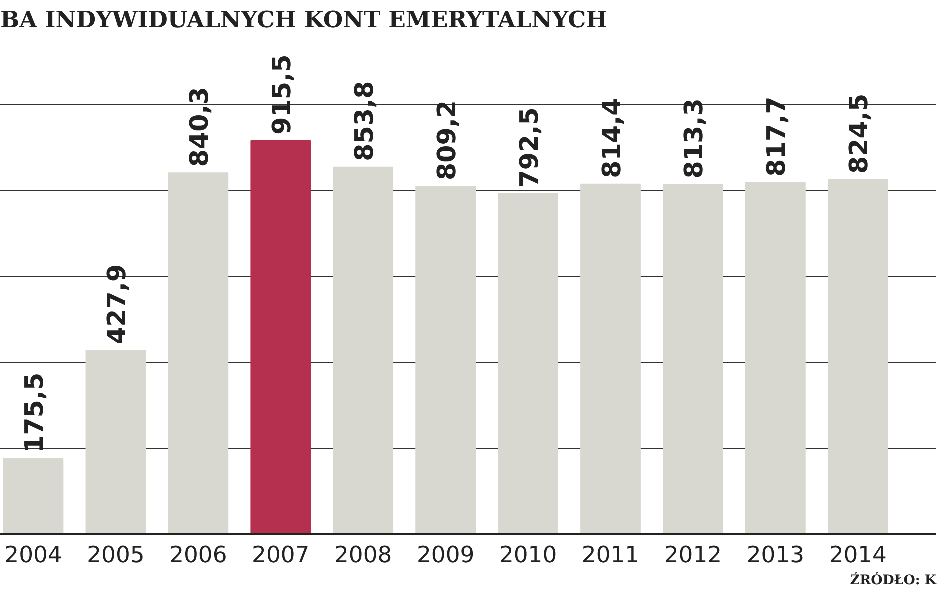 The width and height of the screenshot is (948, 593). I want to click on x-tick-label: 2011, so click(611, 555).